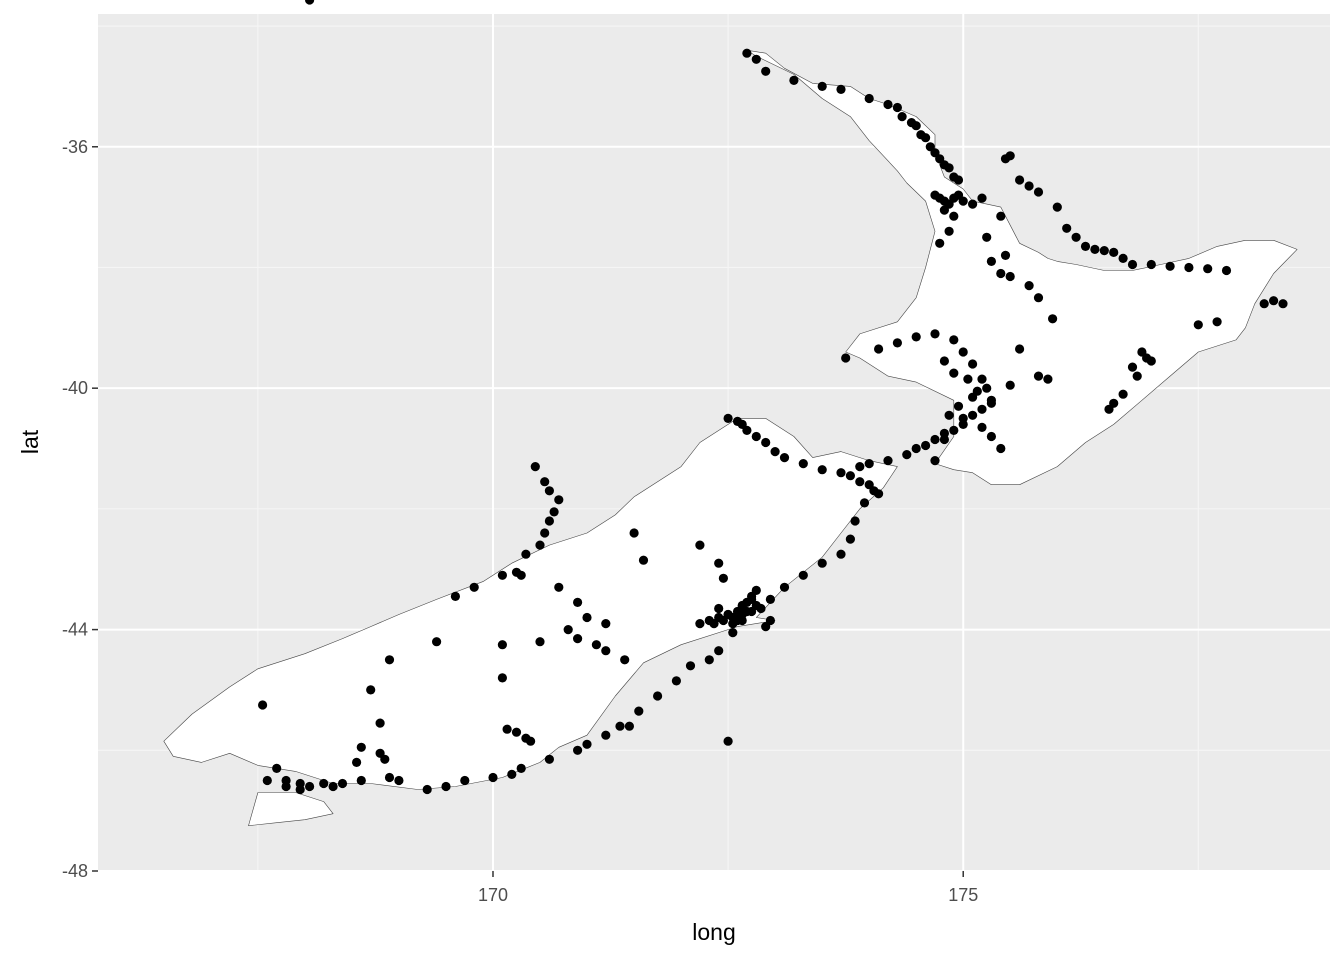  What do you see at coordinates (75, 388) in the screenshot?
I see `y-tick-label: -40` at bounding box center [75, 388].